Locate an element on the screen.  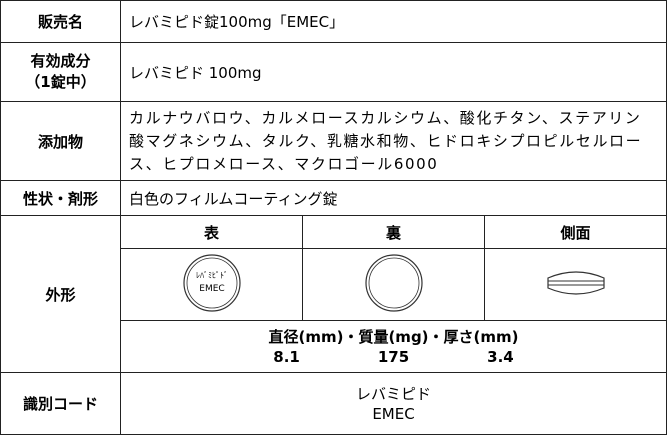
row: 販売名 レバミピド錠100mg「EMEC」 is located at coordinates (333, 21).